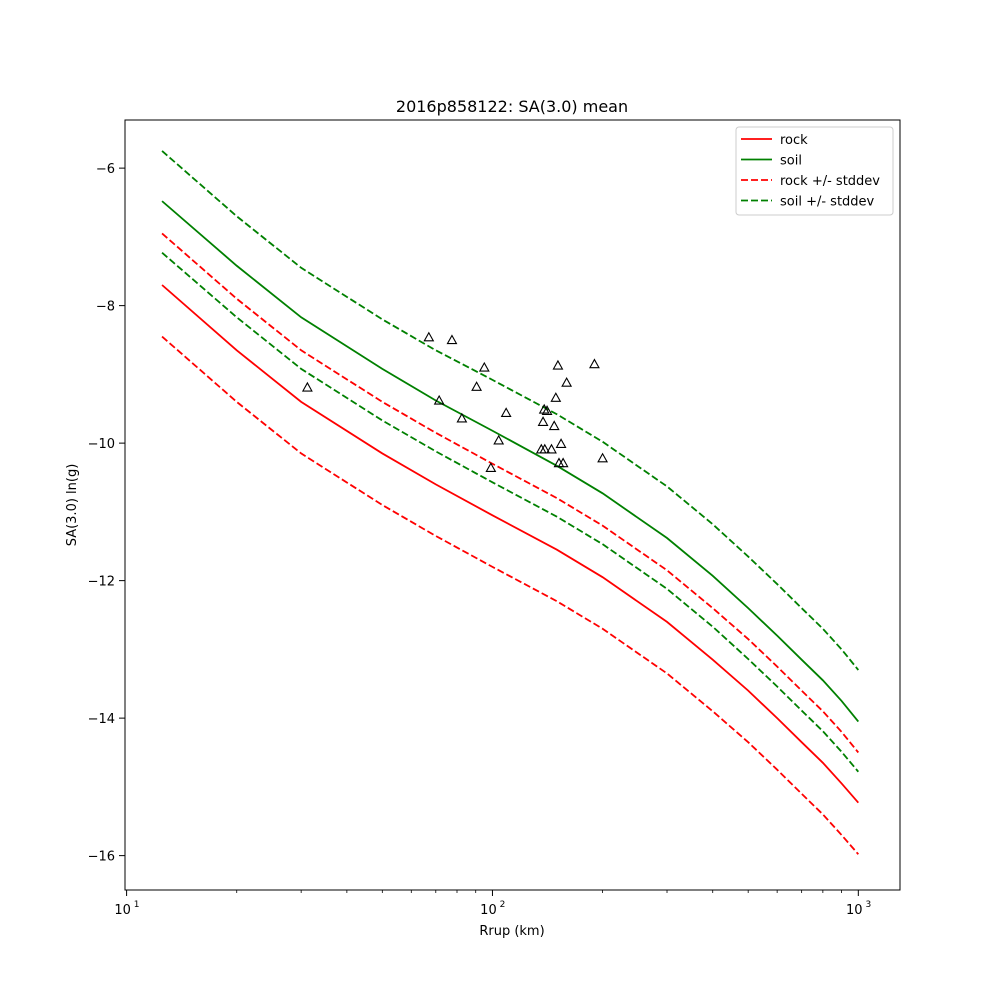 This screenshot has width=1000, height=1000. What do you see at coordinates (827, 202) in the screenshot?
I see `legend-label-3: soil +/- stddev` at bounding box center [827, 202].